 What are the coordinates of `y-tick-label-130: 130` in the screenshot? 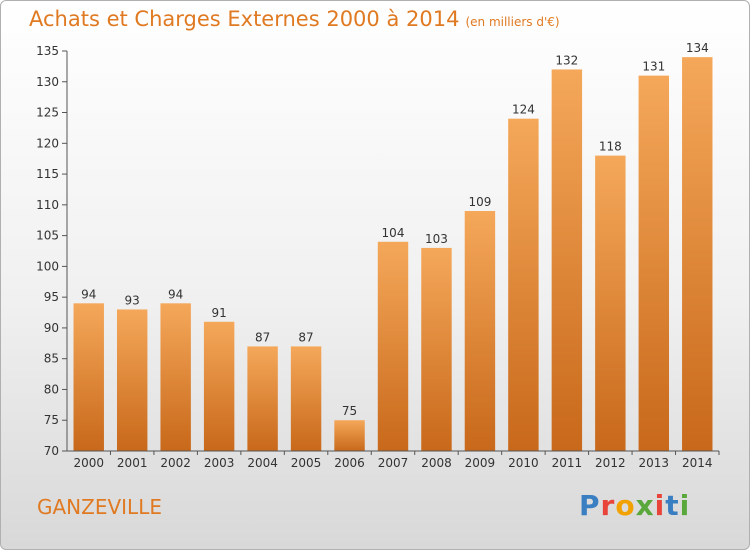 It's located at (47, 82).